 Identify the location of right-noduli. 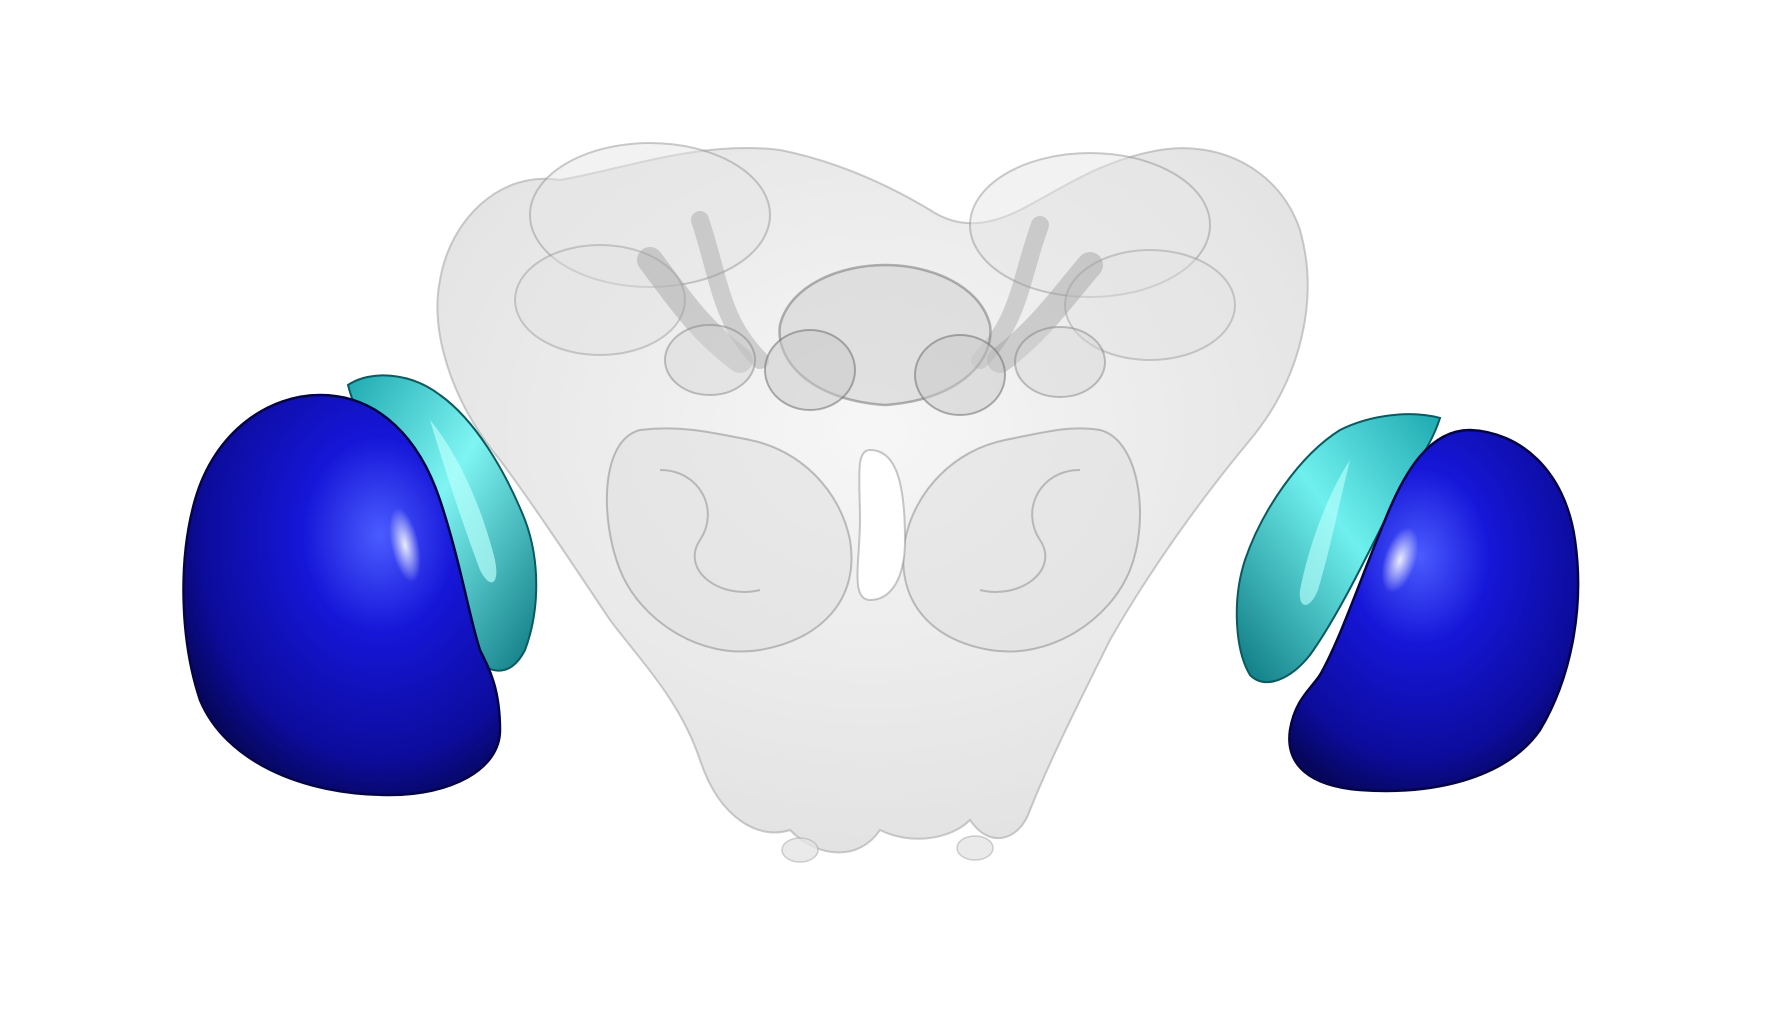
(960, 375).